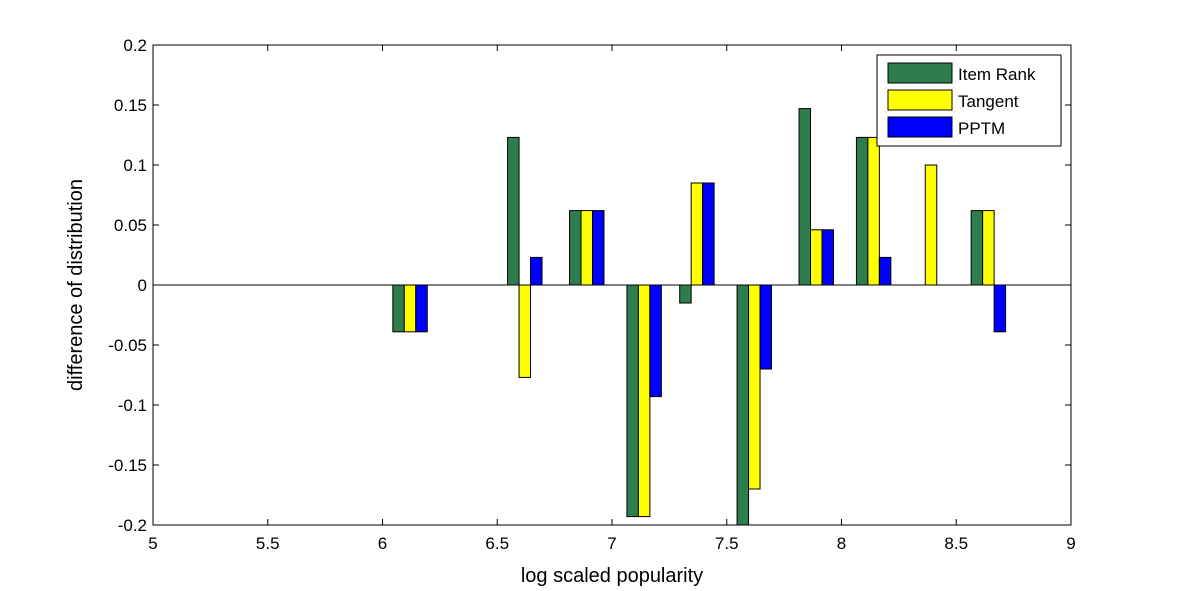 Image resolution: width=1183 pixels, height=591 pixels. What do you see at coordinates (997, 74) in the screenshot?
I see `legend-label: Item Rank` at bounding box center [997, 74].